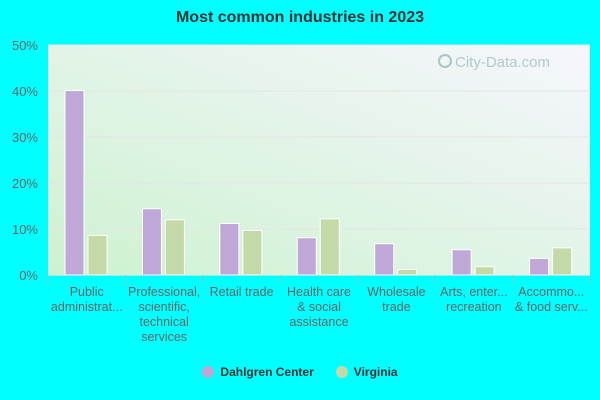  Describe the element at coordinates (474, 307) in the screenshot. I see `x-tick-label: recreation` at that location.